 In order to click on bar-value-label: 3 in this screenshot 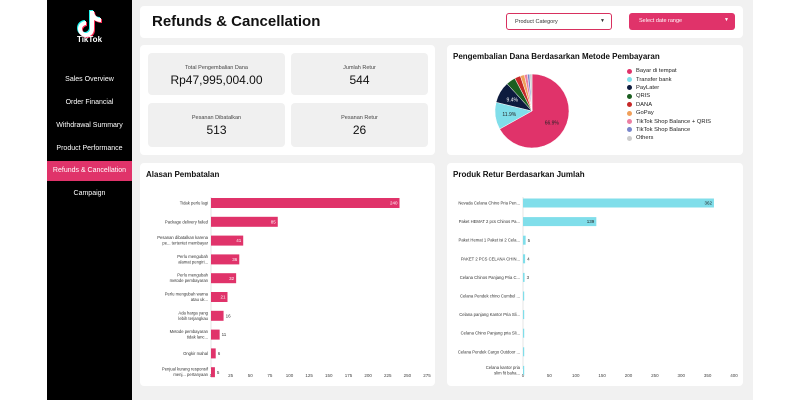, I will do `click(528, 277)`.